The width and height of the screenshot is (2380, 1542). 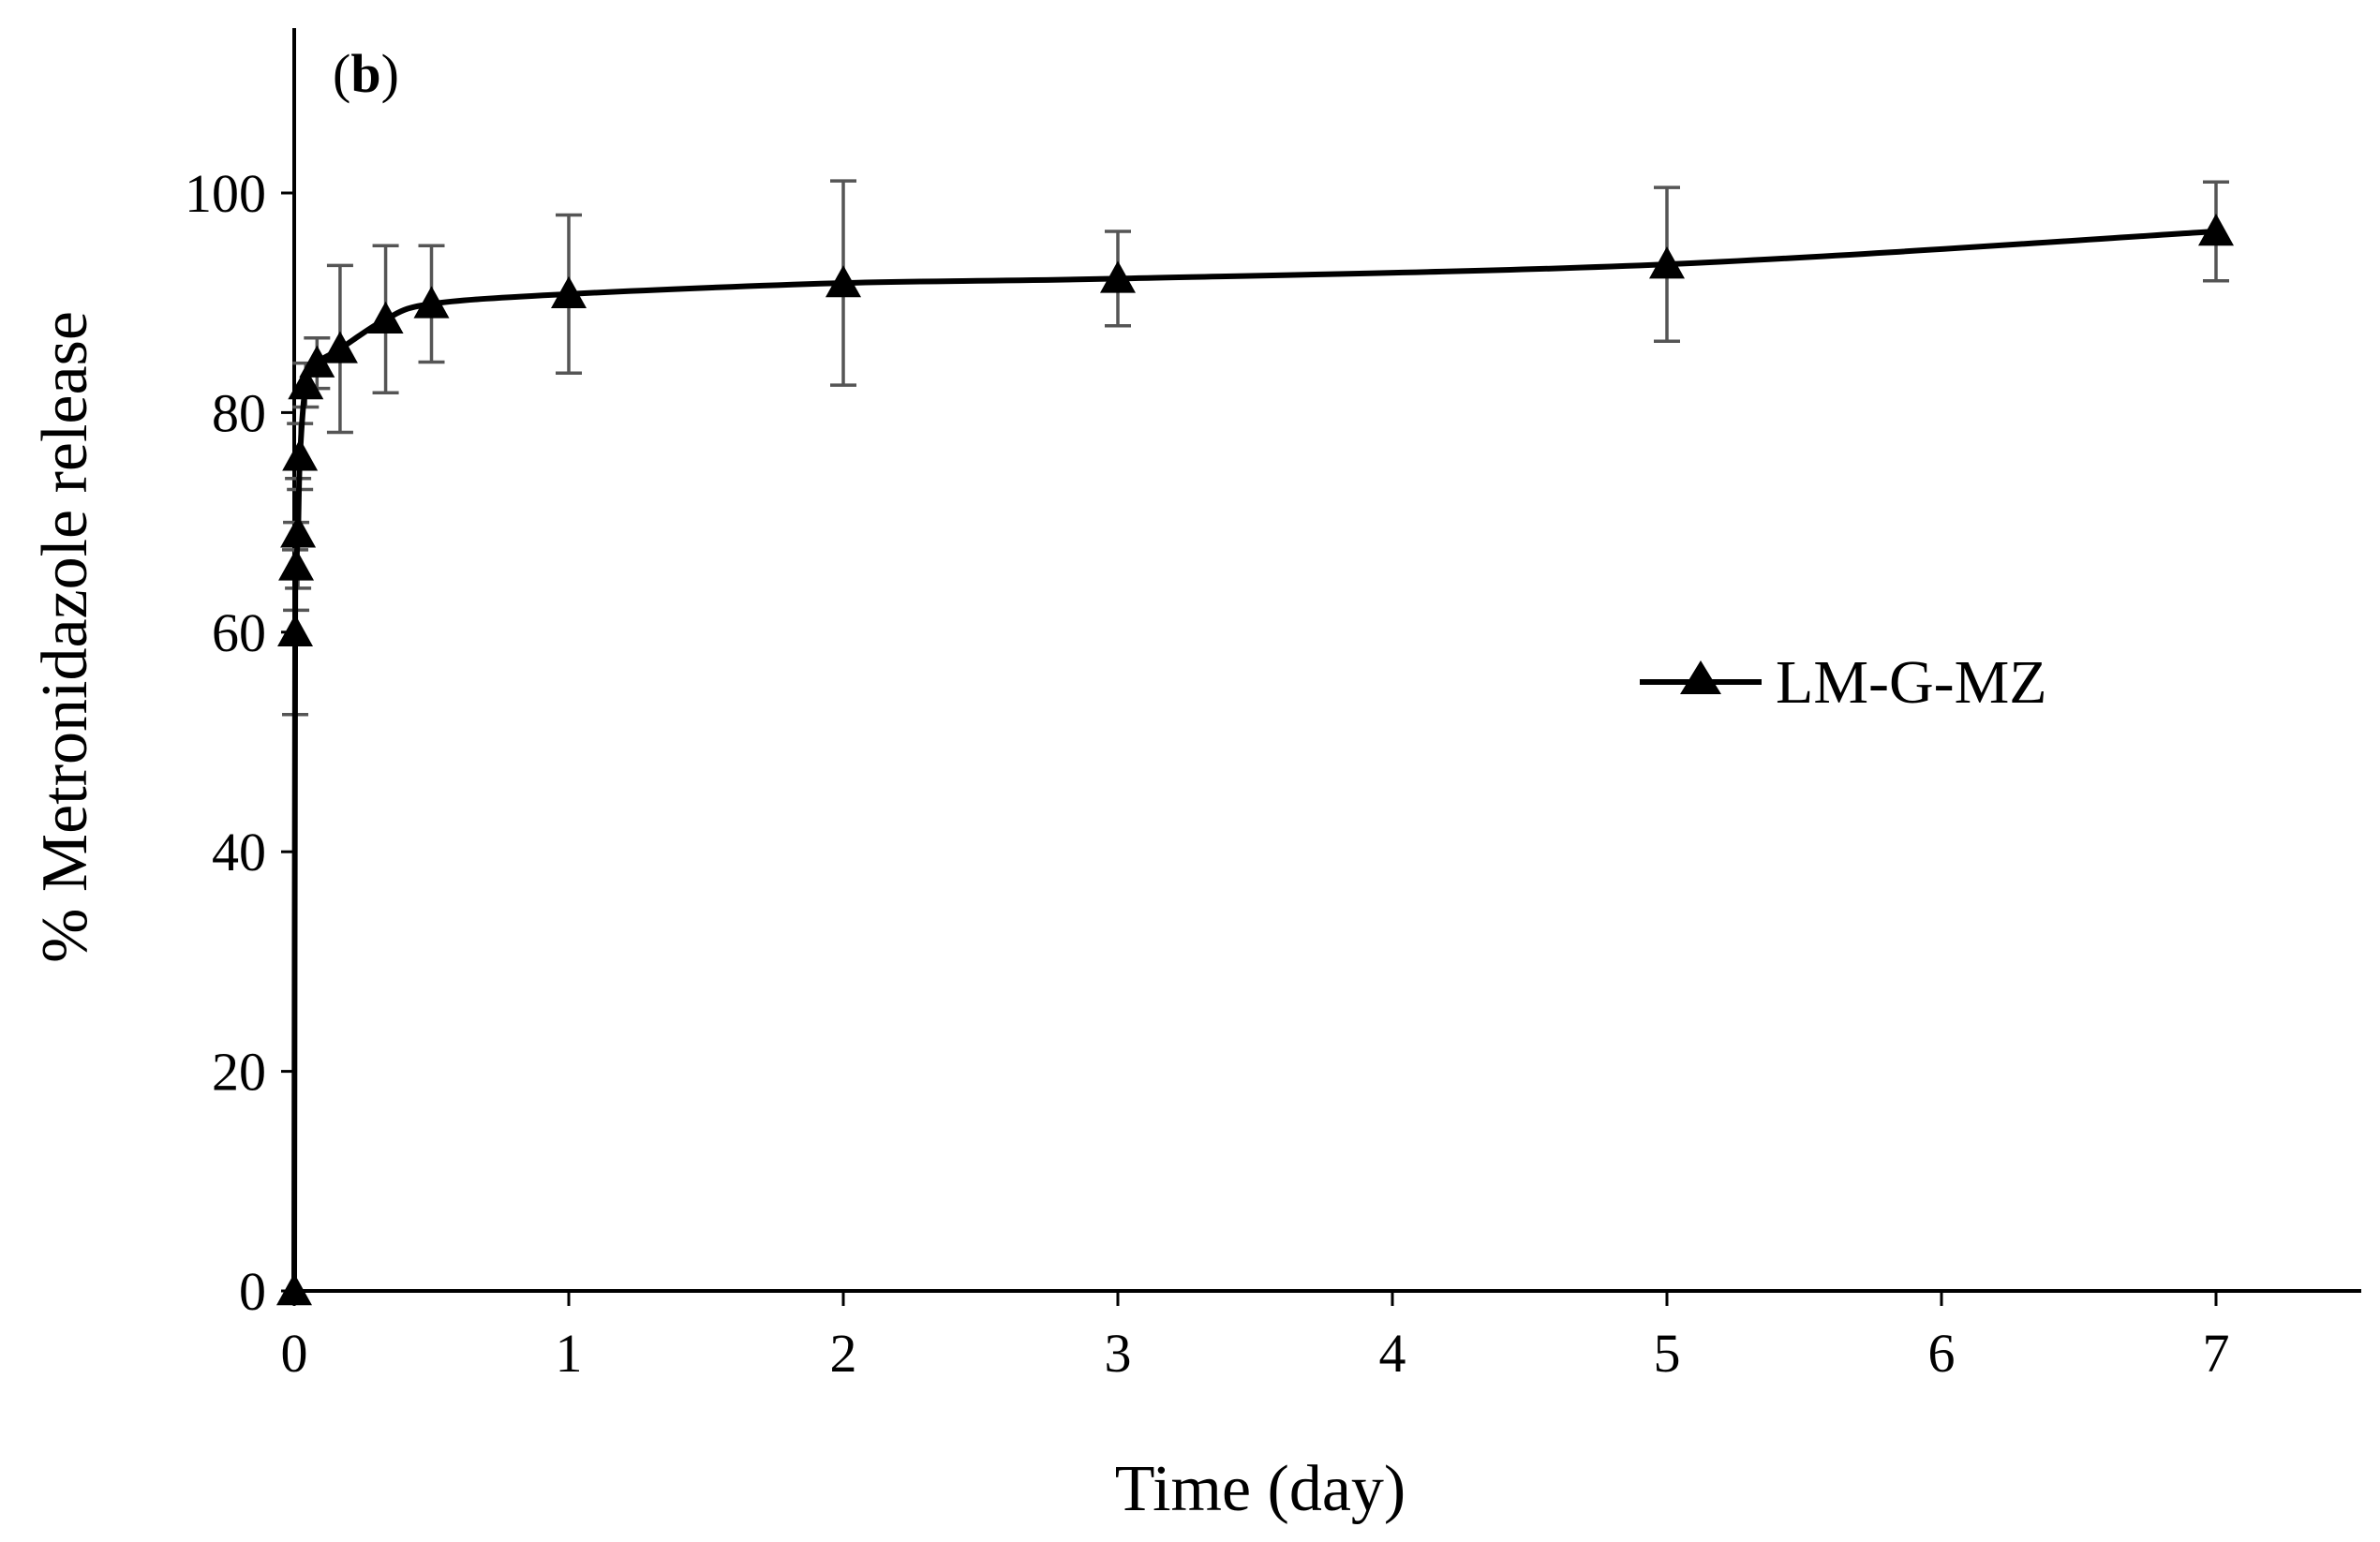 I want to click on x-axis-title: Time (day), so click(x=1260, y=1489).